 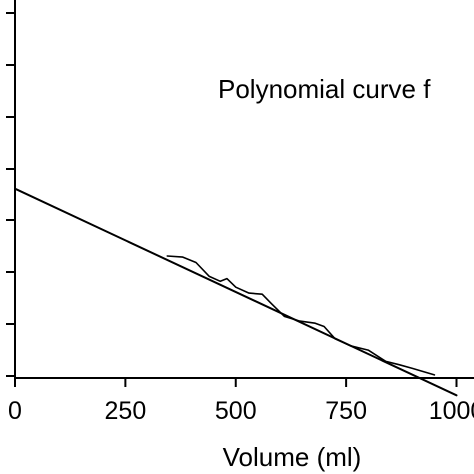 I want to click on label-layer: 0 250 500 750 1000, so click(x=241, y=411).